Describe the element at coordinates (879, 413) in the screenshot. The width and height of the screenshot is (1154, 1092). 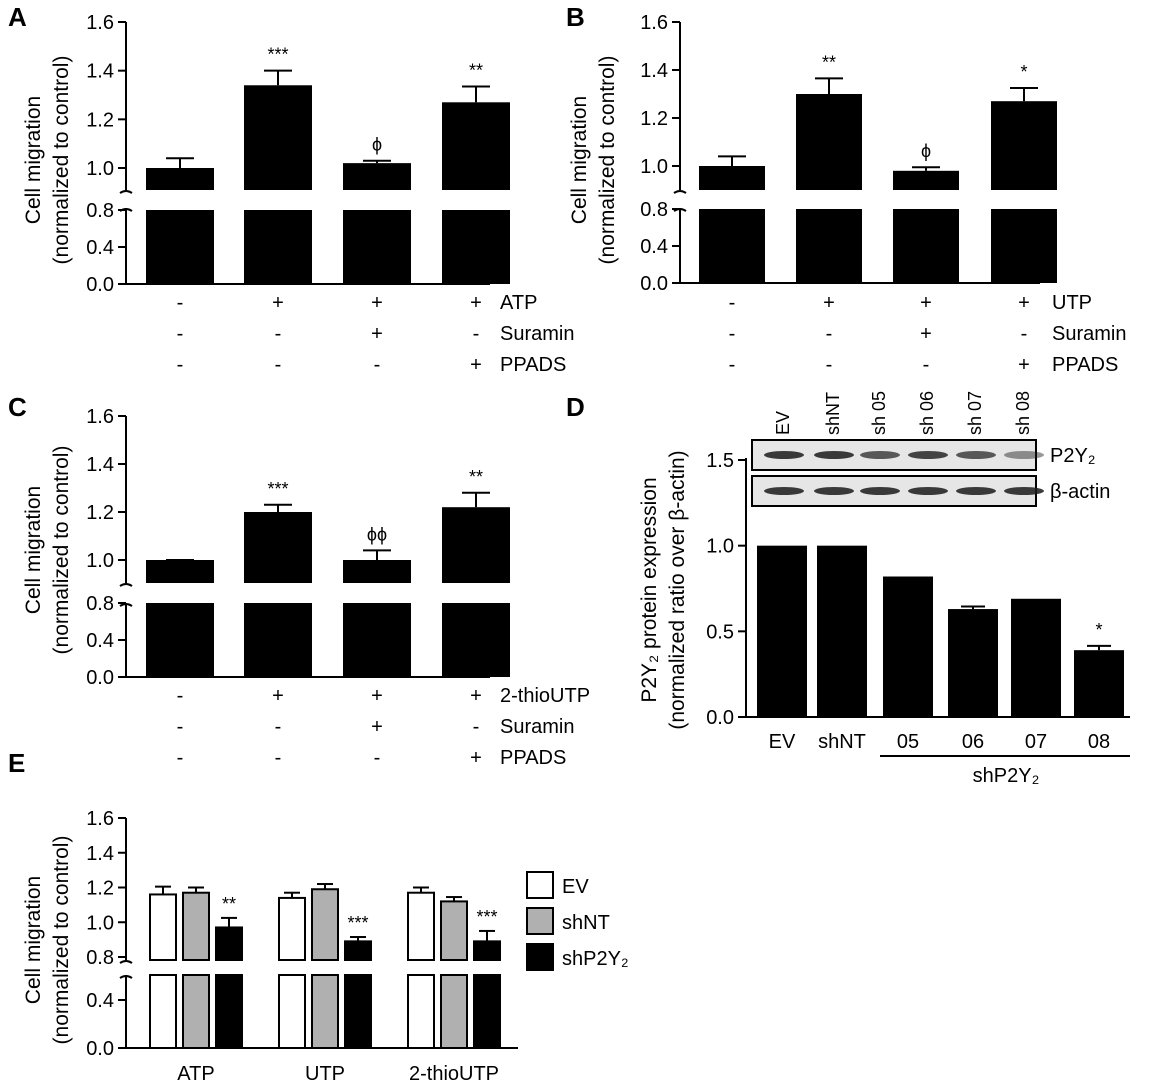
I see `blot-lane-label: sh 05` at that location.